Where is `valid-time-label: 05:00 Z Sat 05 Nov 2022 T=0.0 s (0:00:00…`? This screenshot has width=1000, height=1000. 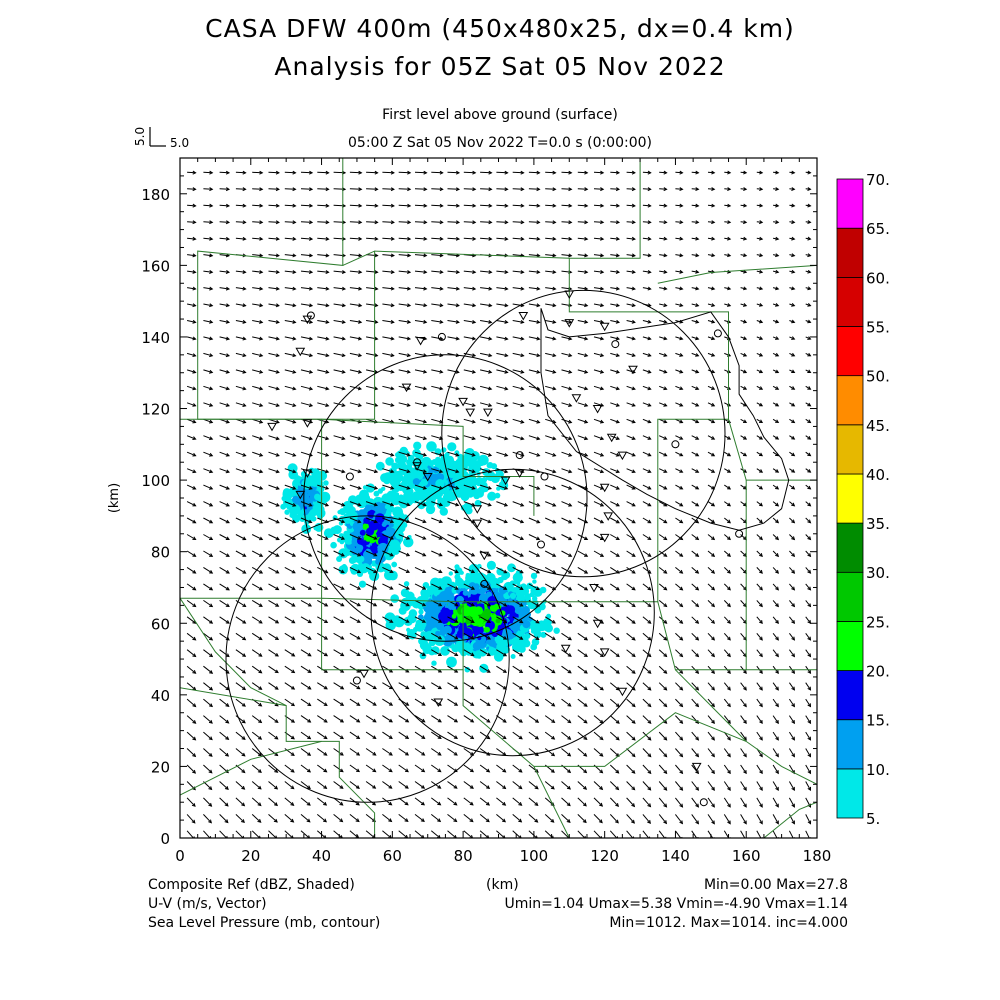 valid-time-label: 05:00 Z Sat 05 Nov 2022 T=0.0 s (0:00:00… is located at coordinates (500, 143).